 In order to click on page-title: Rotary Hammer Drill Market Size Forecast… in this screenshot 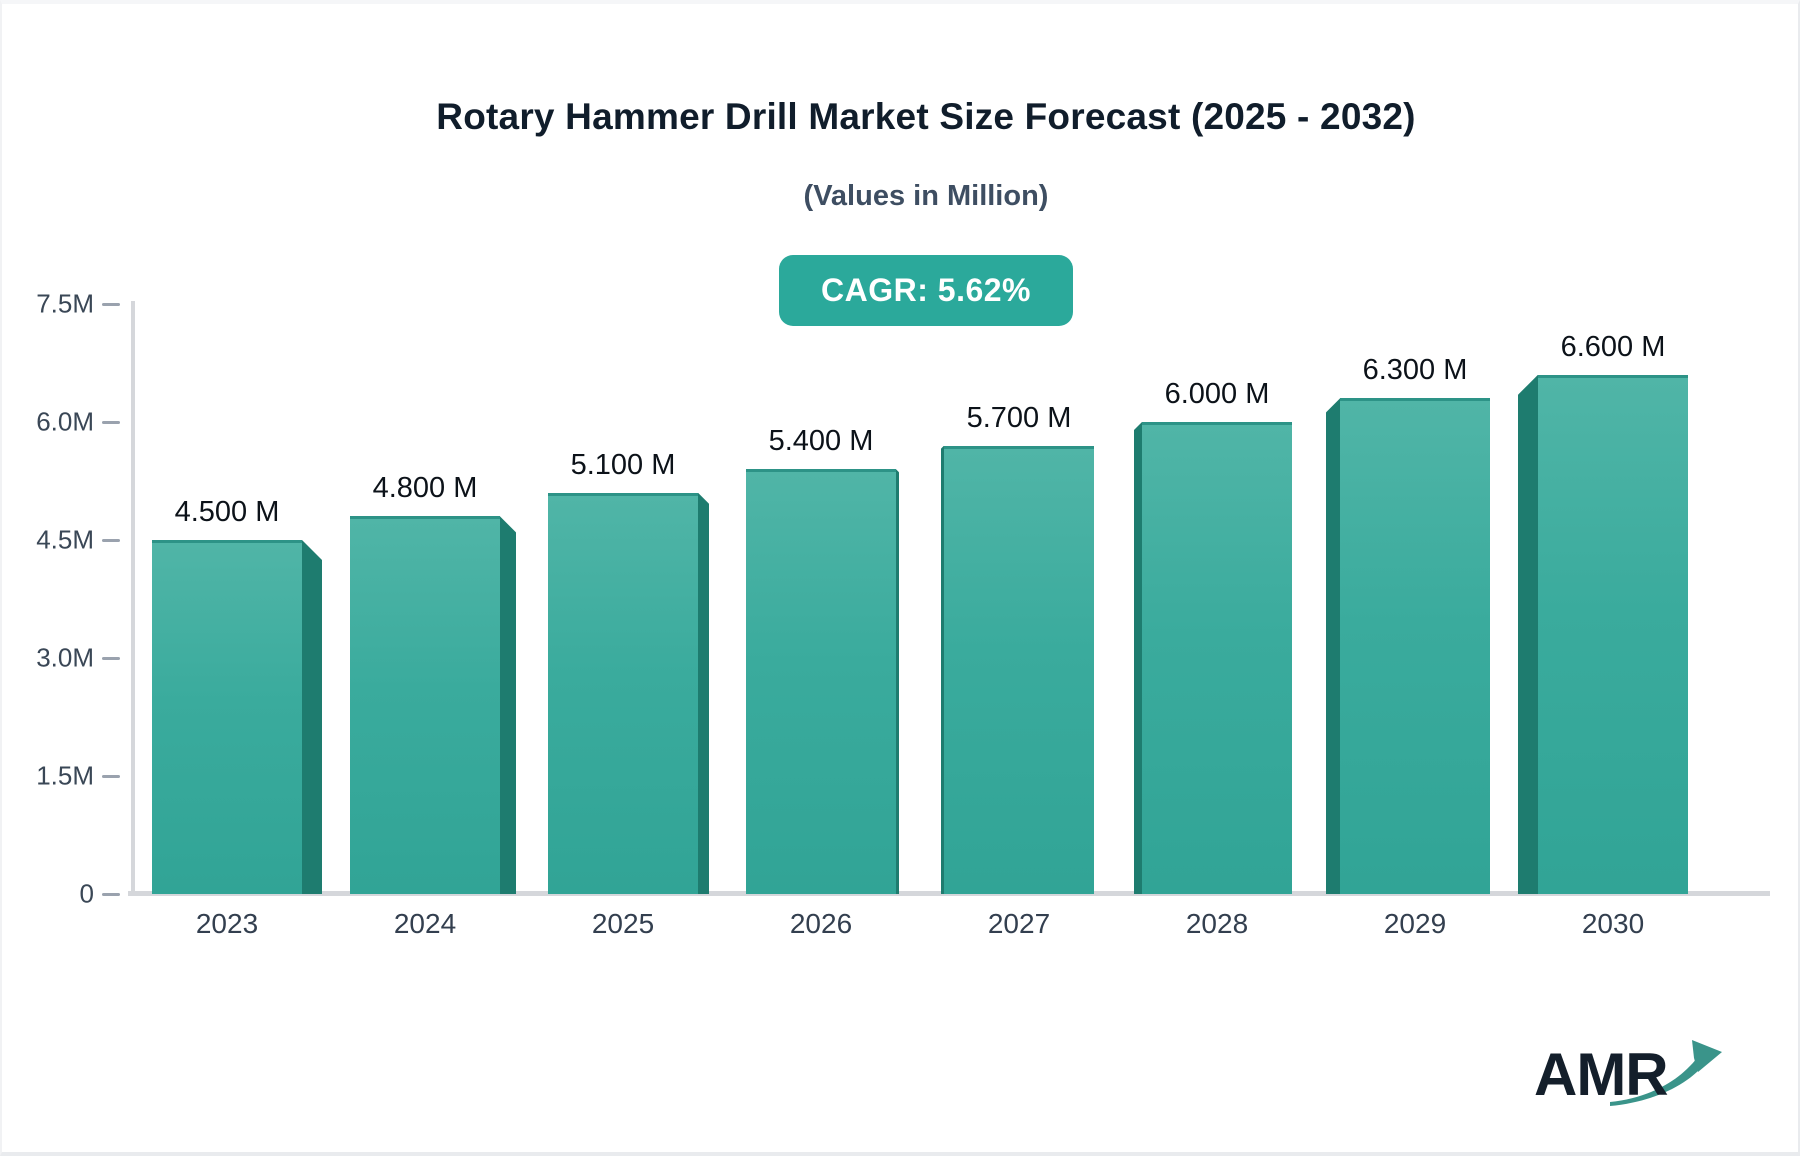, I will do `click(926, 116)`.